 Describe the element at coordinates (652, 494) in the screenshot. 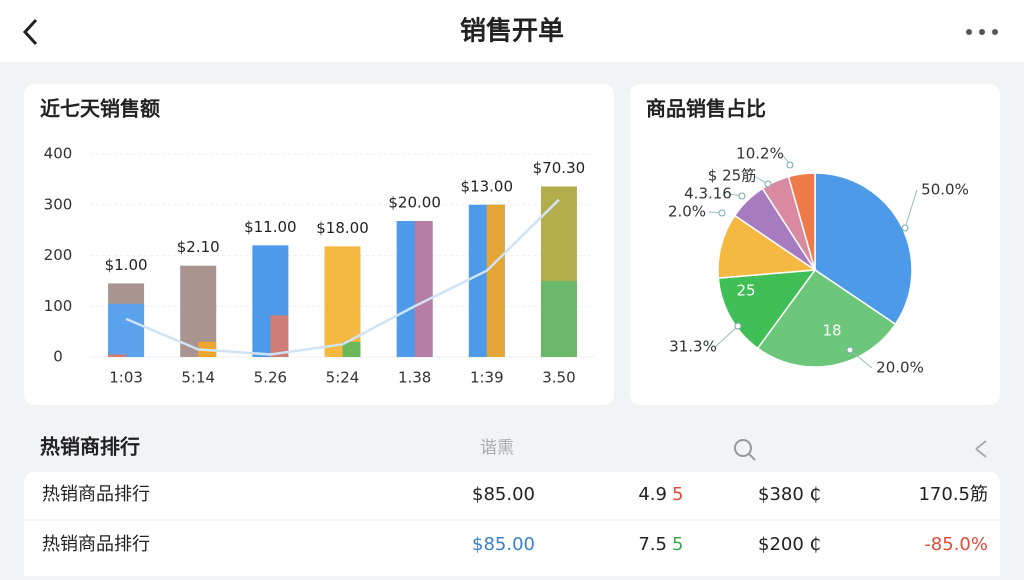

I see `row-cell: 4.9` at that location.